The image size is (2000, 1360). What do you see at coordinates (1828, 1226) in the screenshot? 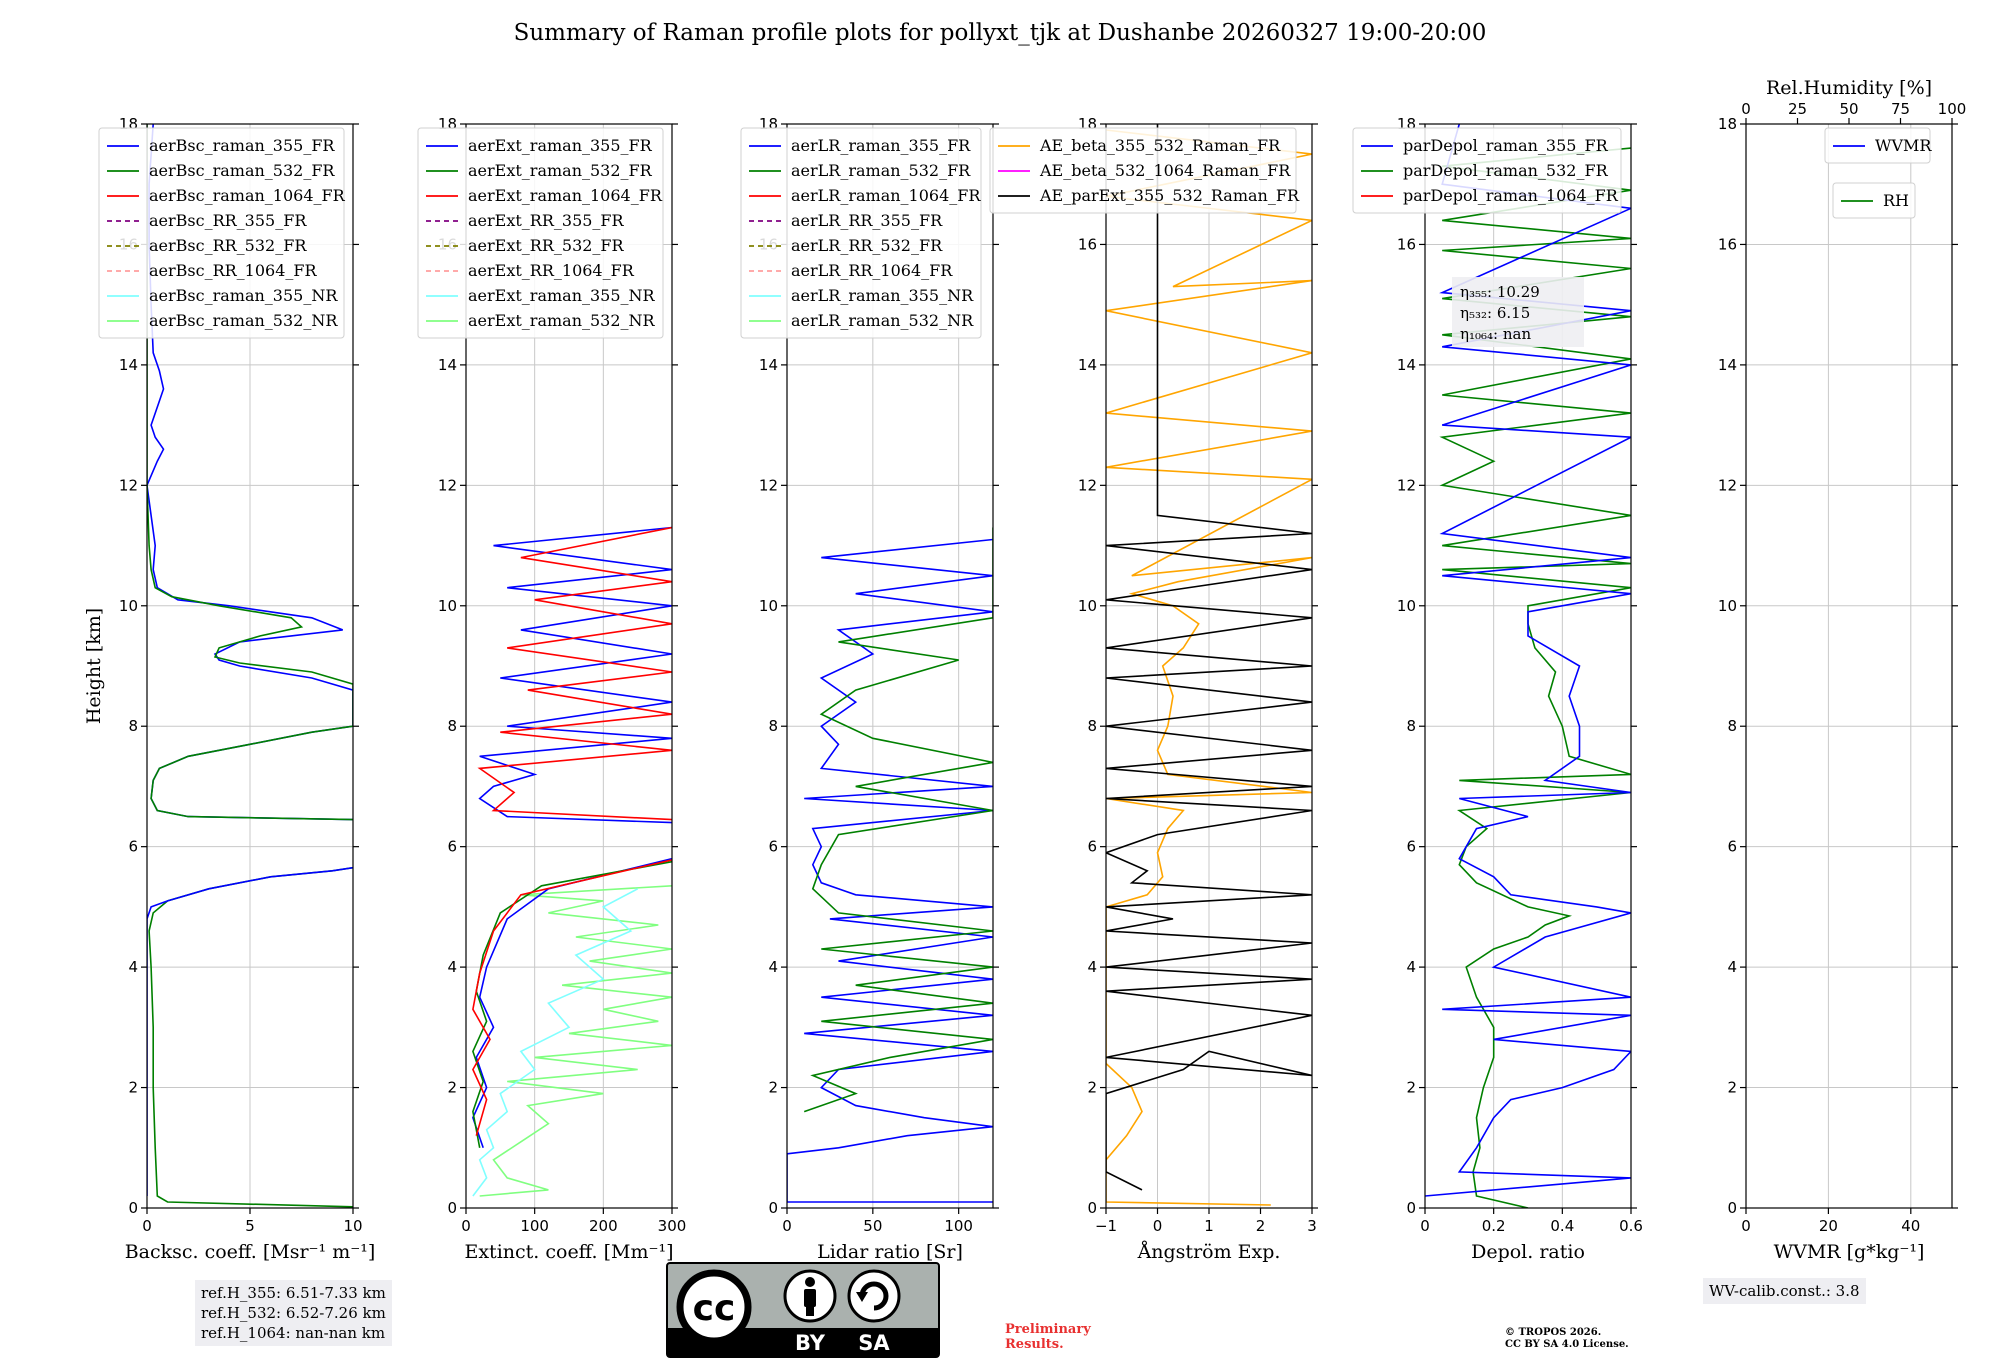
I see `x-tick-label: 20` at bounding box center [1828, 1226].